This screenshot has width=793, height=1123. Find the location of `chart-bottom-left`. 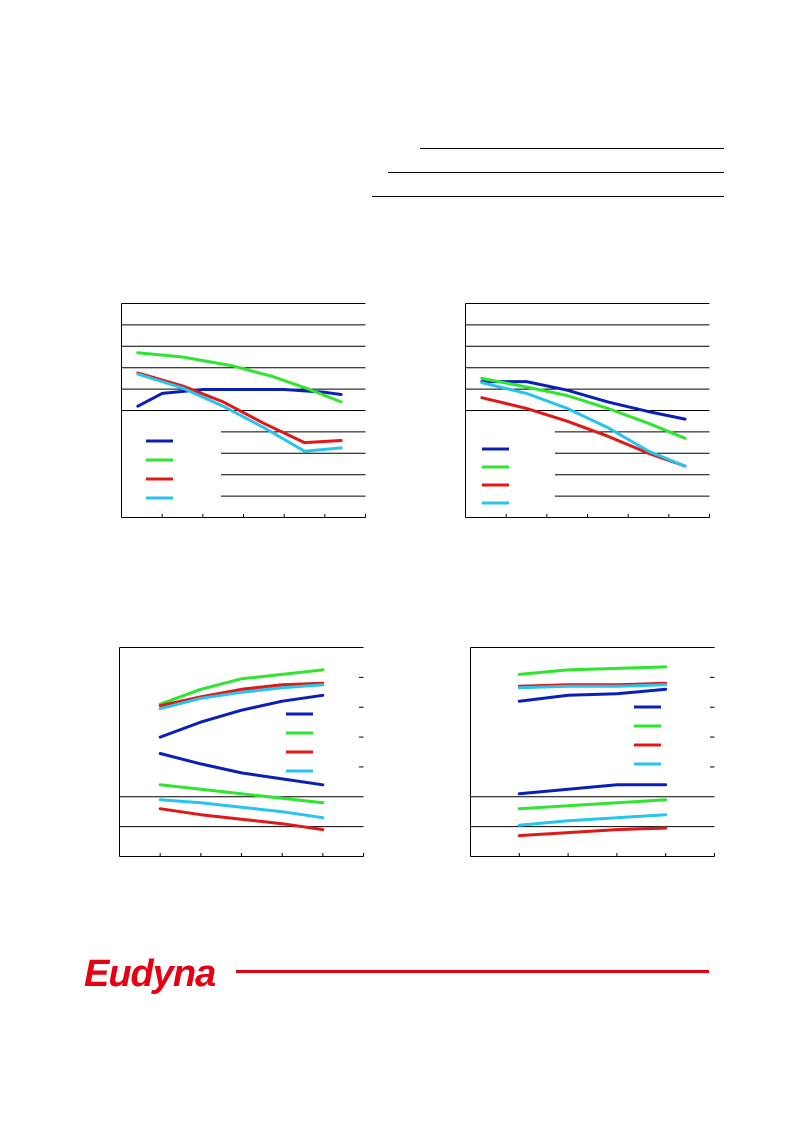

chart-bottom-left is located at coordinates (241, 752).